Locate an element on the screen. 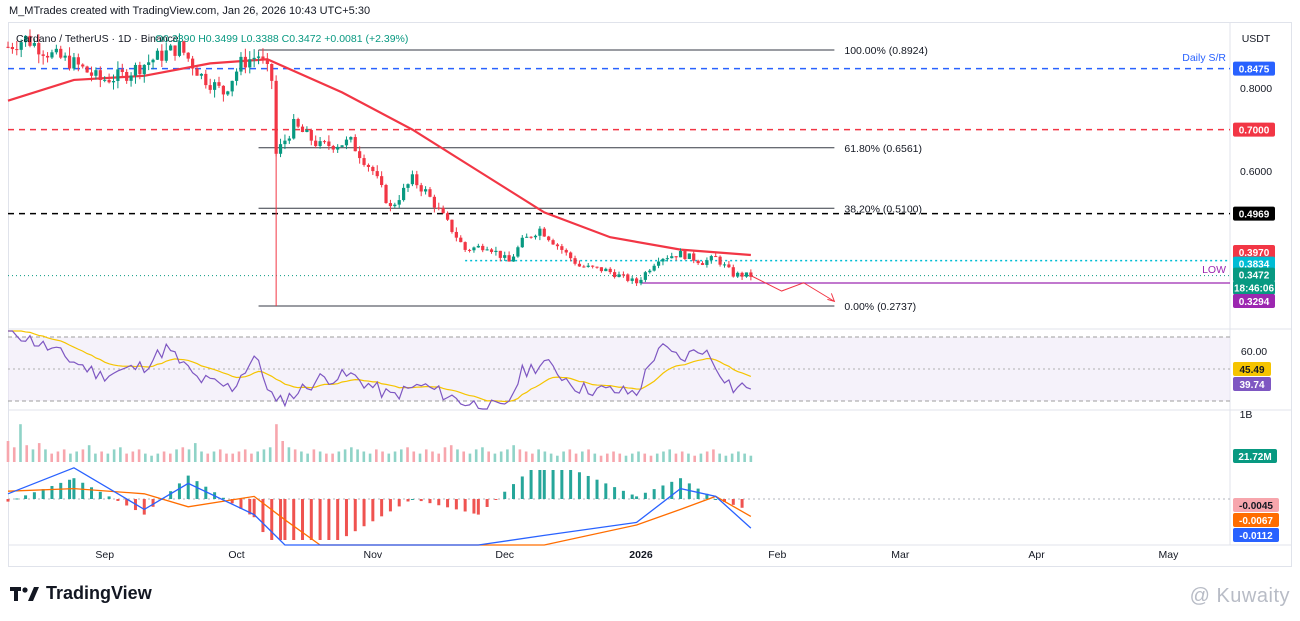 This screenshot has height=621, width=1300. volume-bars is located at coordinates (379, 443).